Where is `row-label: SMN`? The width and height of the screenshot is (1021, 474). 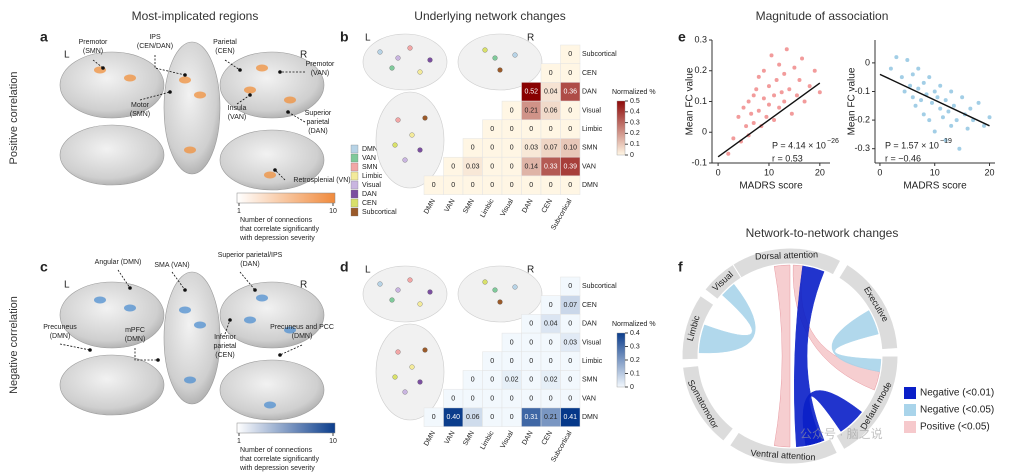
row-label: SMN is located at coordinates (590, 148).